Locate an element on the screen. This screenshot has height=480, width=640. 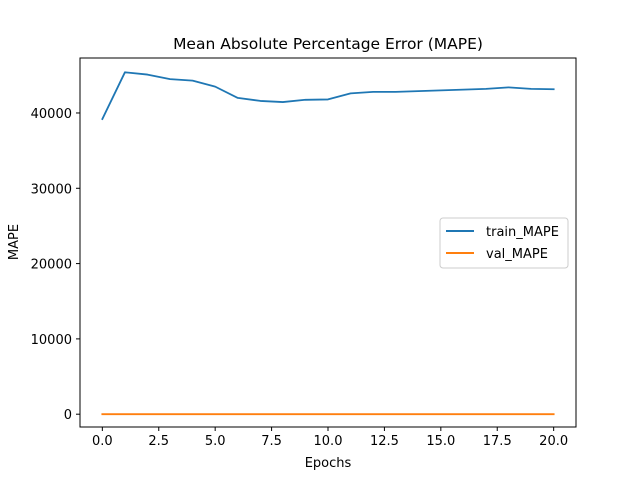
y-axis: 0 10000 20000 30000 40000 is located at coordinates (55, 265).